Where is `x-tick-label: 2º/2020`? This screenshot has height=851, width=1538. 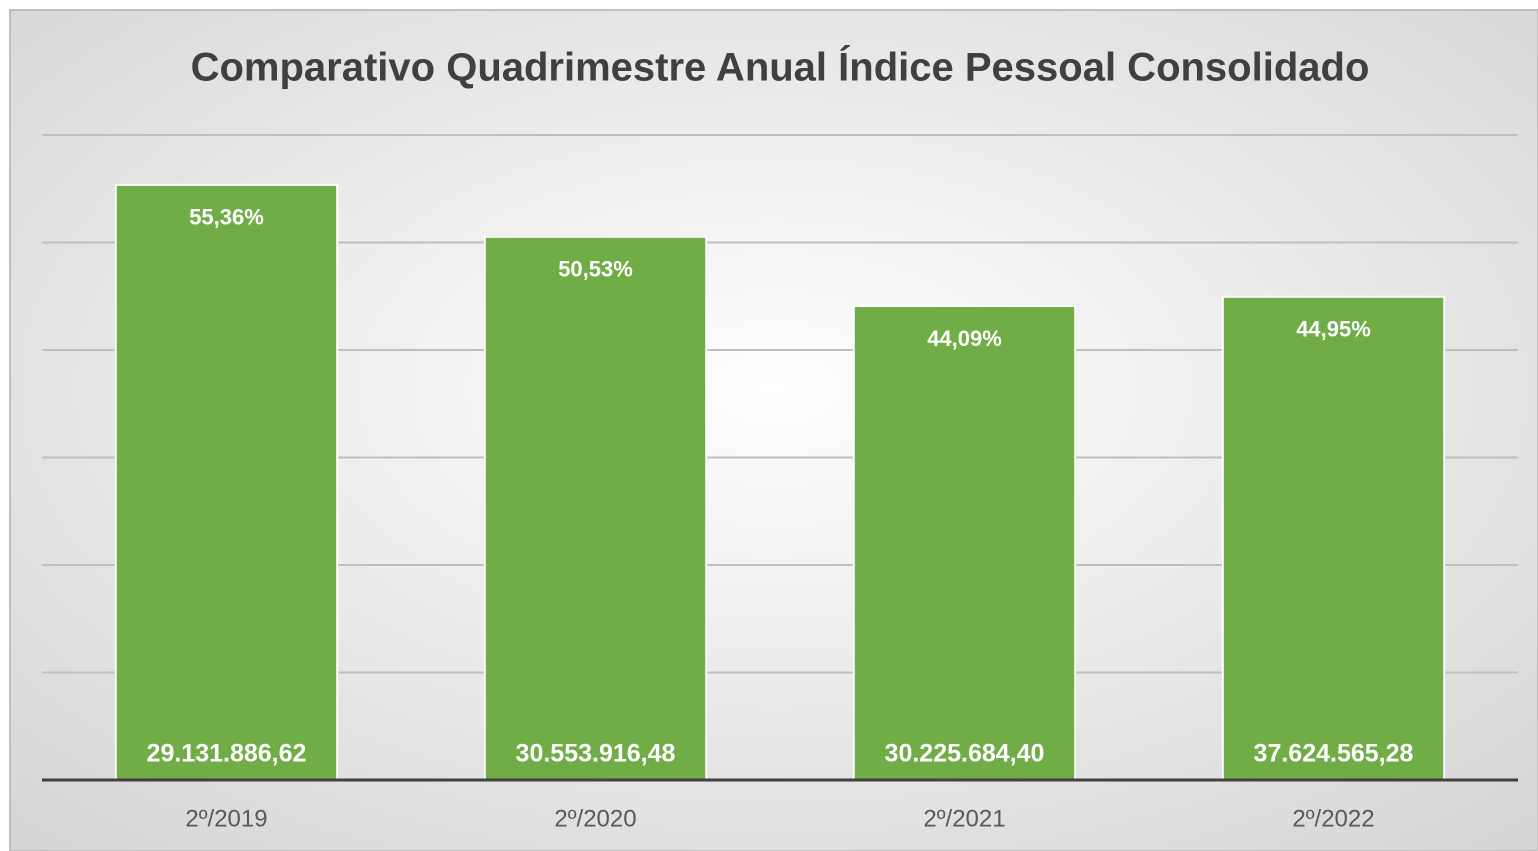
x-tick-label: 2º/2020 is located at coordinates (595, 818).